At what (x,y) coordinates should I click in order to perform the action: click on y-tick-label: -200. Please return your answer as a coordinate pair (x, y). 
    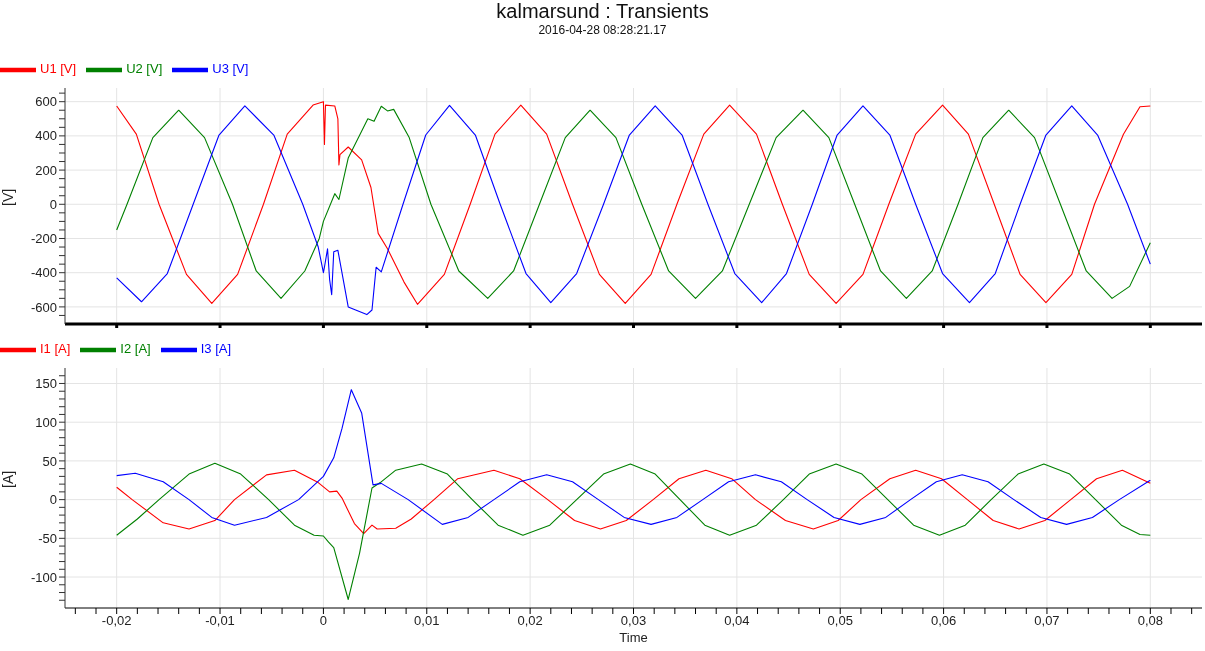
    Looking at the image, I should click on (43, 239).